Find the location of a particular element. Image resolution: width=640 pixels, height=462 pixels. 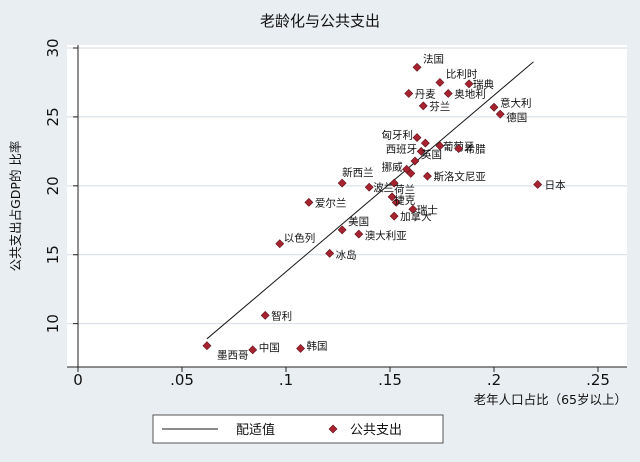

data-point: 瑞士 is located at coordinates (423, 209).